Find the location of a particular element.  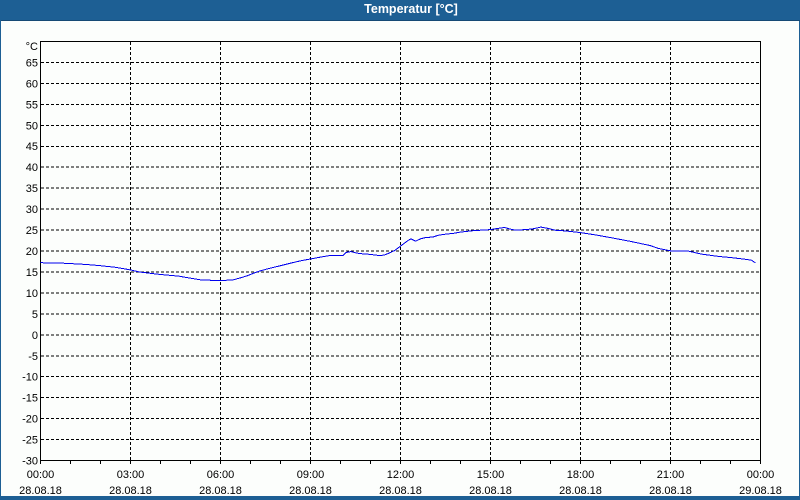

svg-text: °C is located at coordinates (32, 47).